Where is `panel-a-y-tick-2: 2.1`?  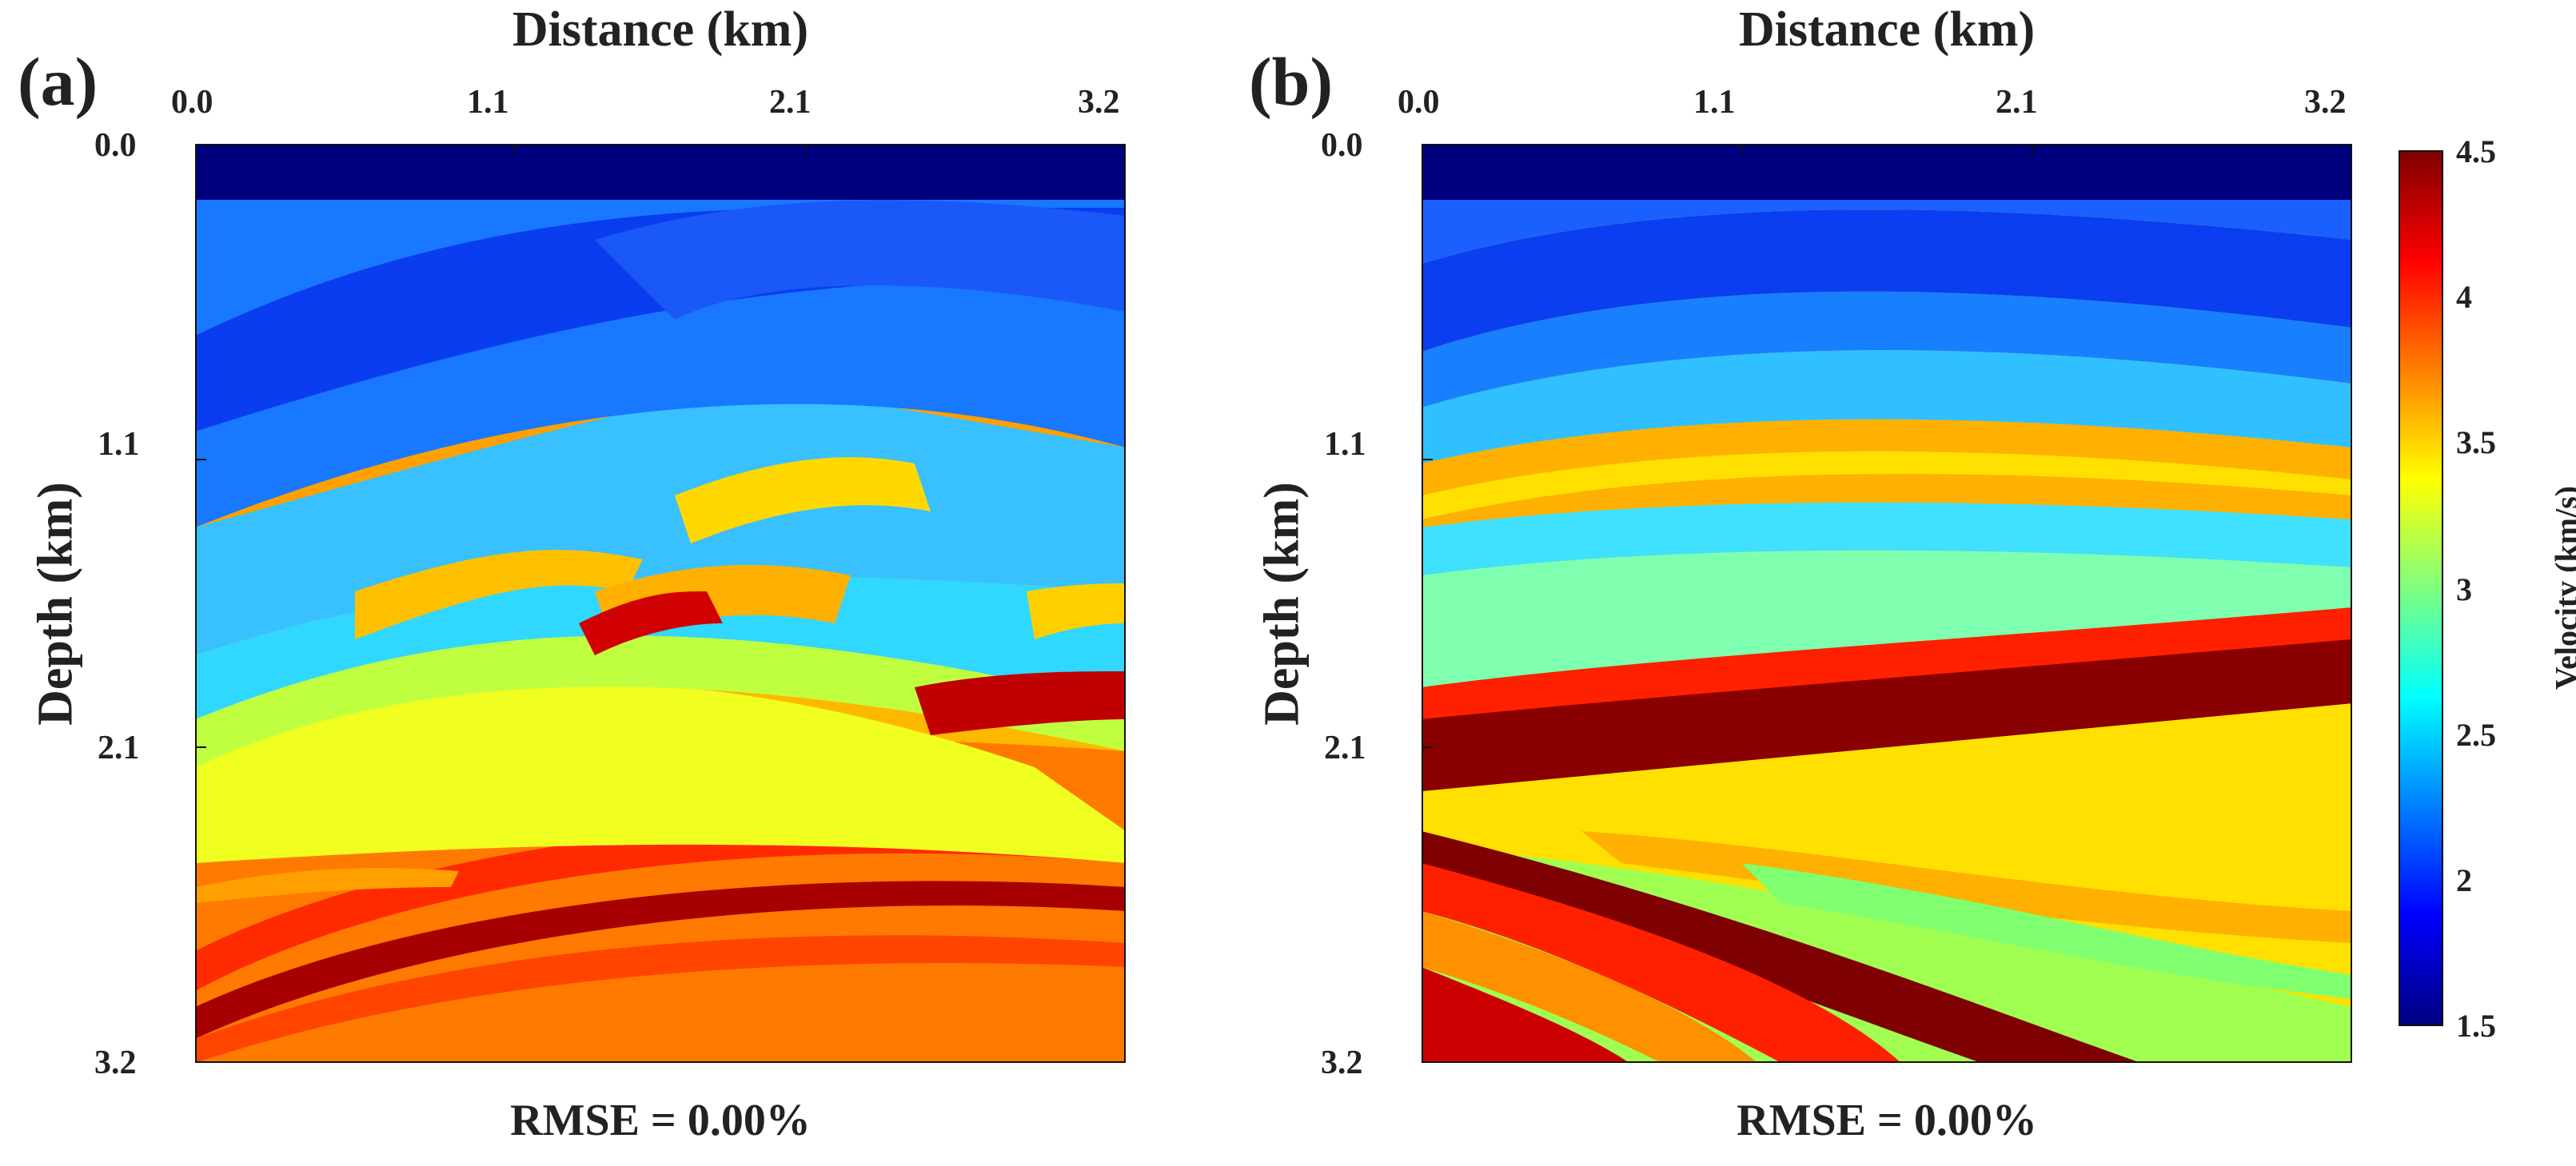 panel-a-y-tick-2: 2.1 is located at coordinates (119, 748).